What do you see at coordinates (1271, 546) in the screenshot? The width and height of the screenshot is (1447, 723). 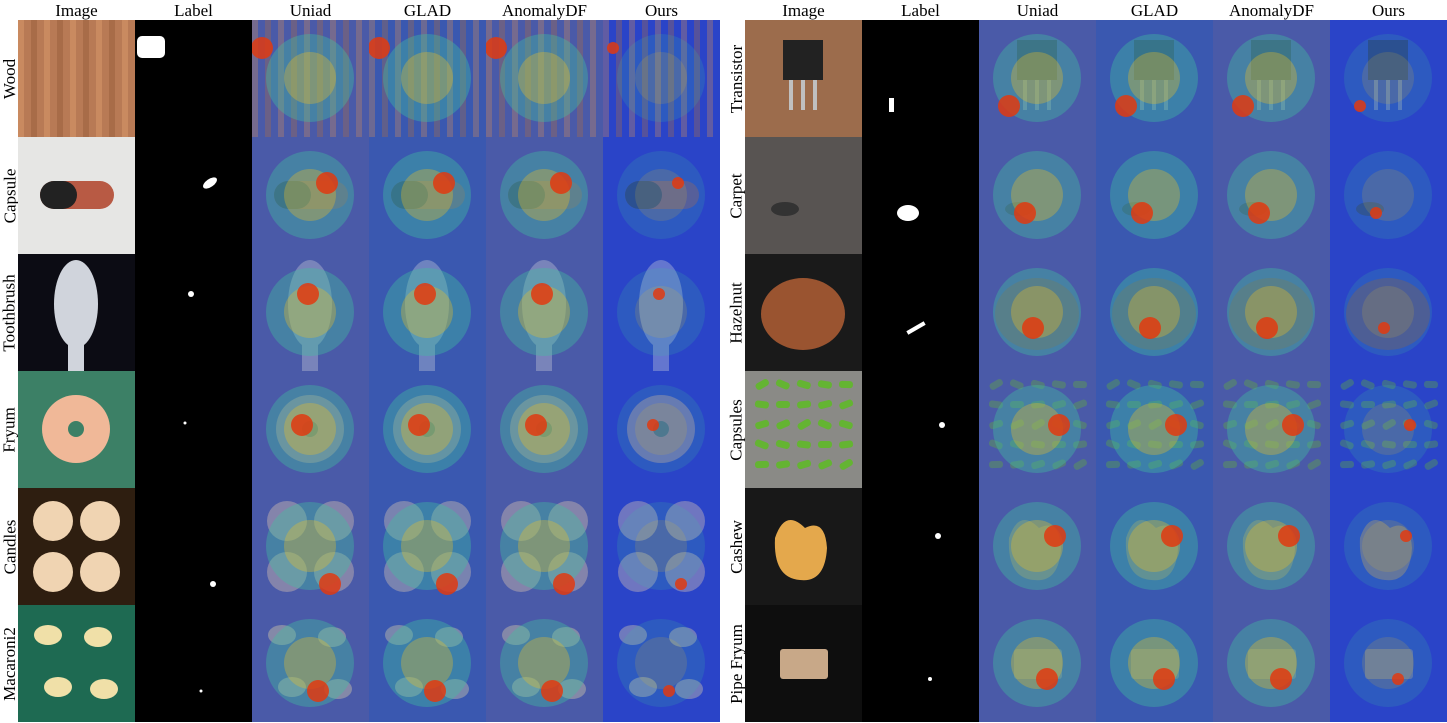 I see `right-cell-cashew-anomalydf` at bounding box center [1271, 546].